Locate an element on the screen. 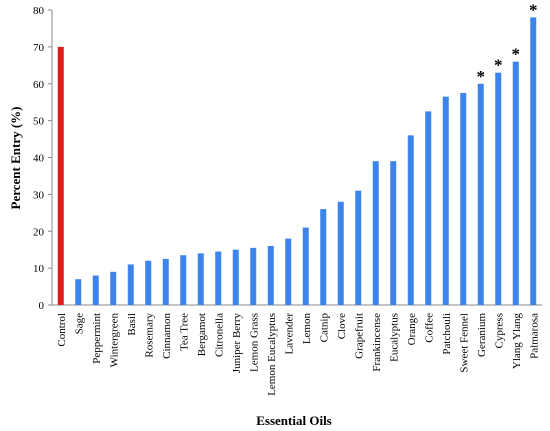 This screenshot has height=431, width=550. x-tick-label: Lemon is located at coordinates (307, 329).